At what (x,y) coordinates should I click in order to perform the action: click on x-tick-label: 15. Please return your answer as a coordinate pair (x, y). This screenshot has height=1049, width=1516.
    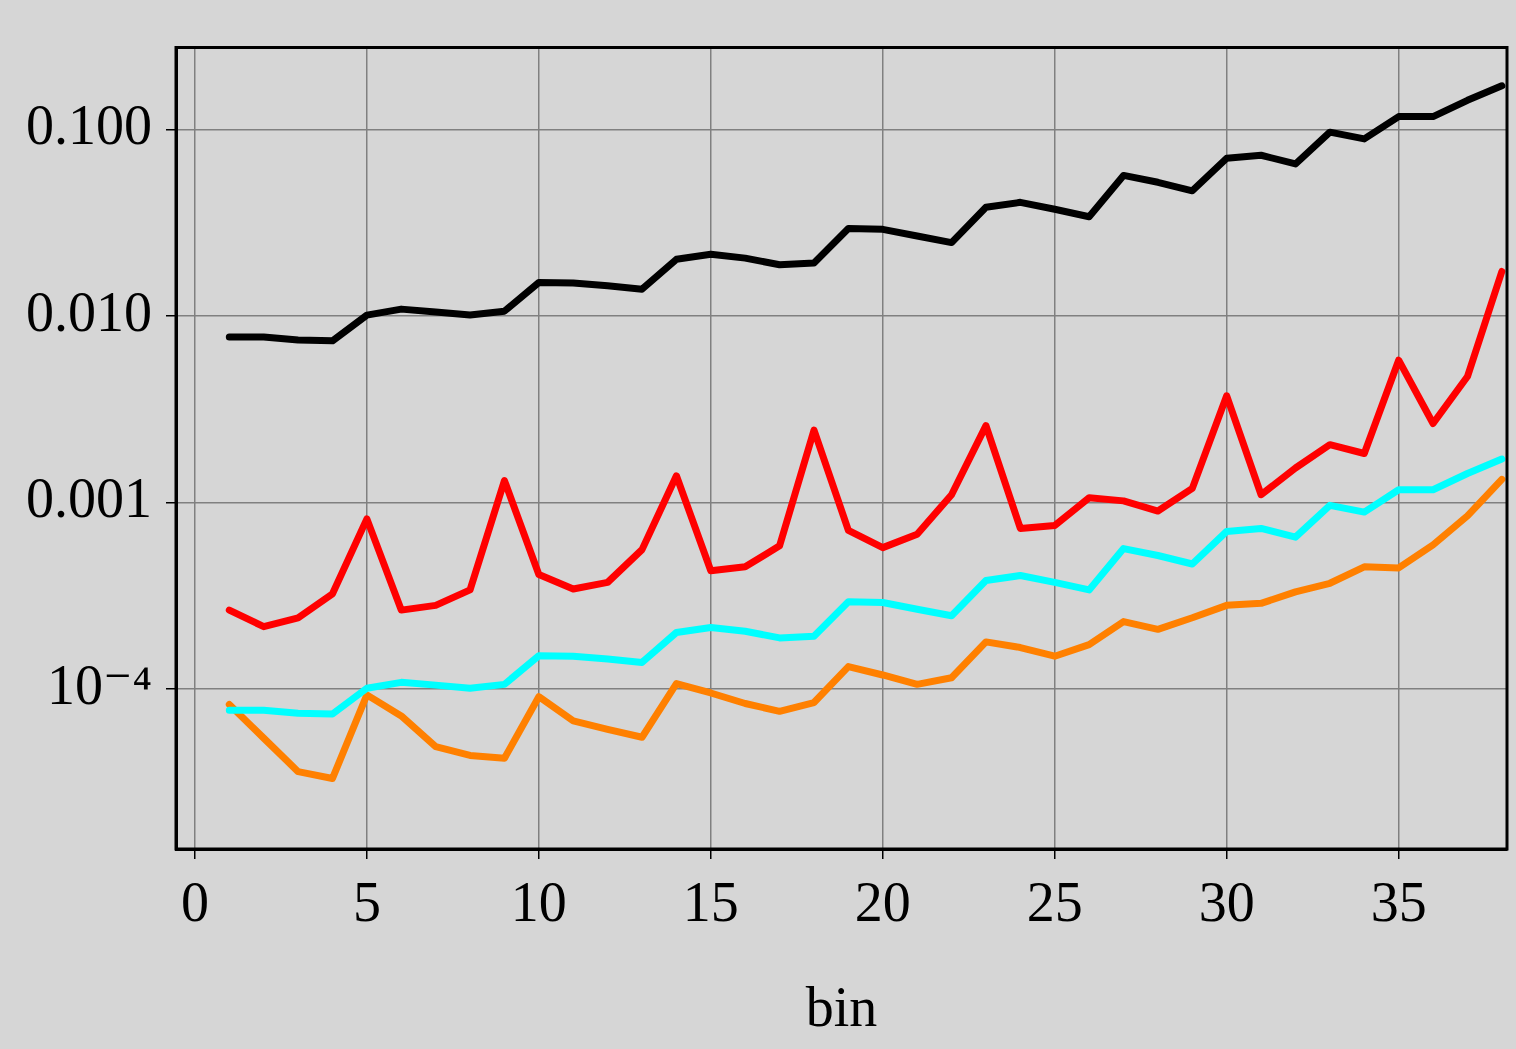
    Looking at the image, I should click on (710, 902).